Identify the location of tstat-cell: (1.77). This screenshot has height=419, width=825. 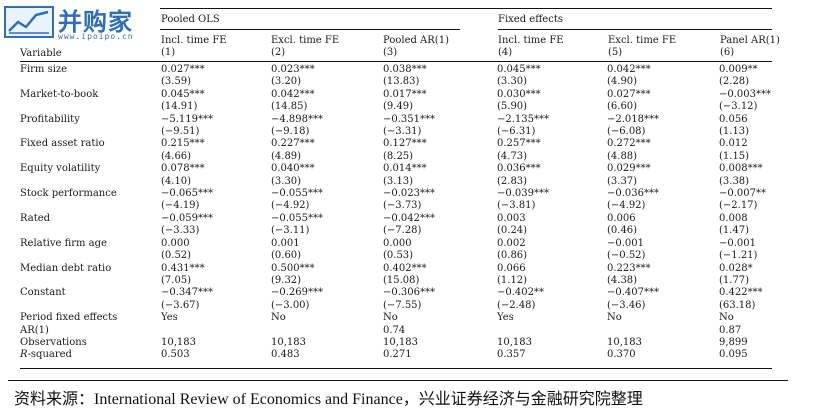
(734, 280).